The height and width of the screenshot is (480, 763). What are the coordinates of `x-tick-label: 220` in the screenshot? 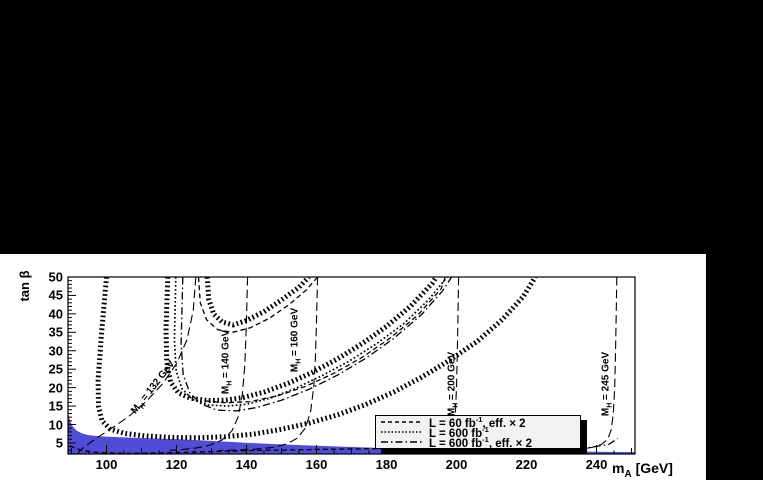 It's located at (526, 464).